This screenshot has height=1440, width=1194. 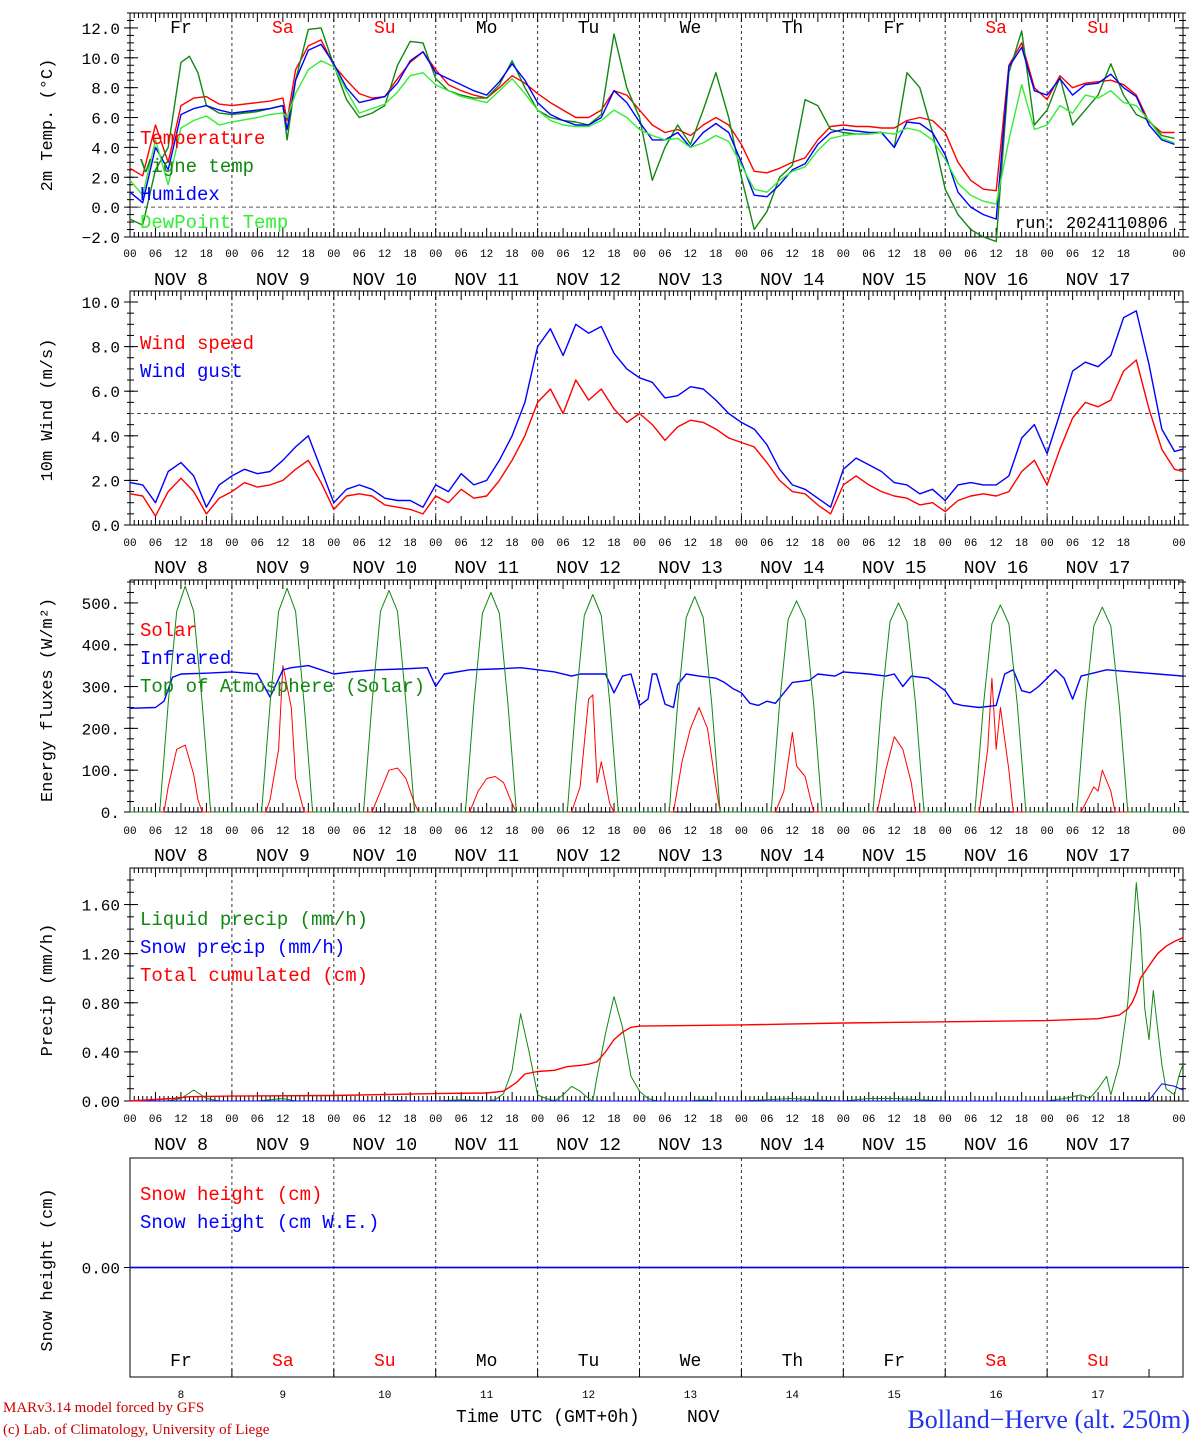 I want to click on series-line-toa, so click(x=656, y=699).